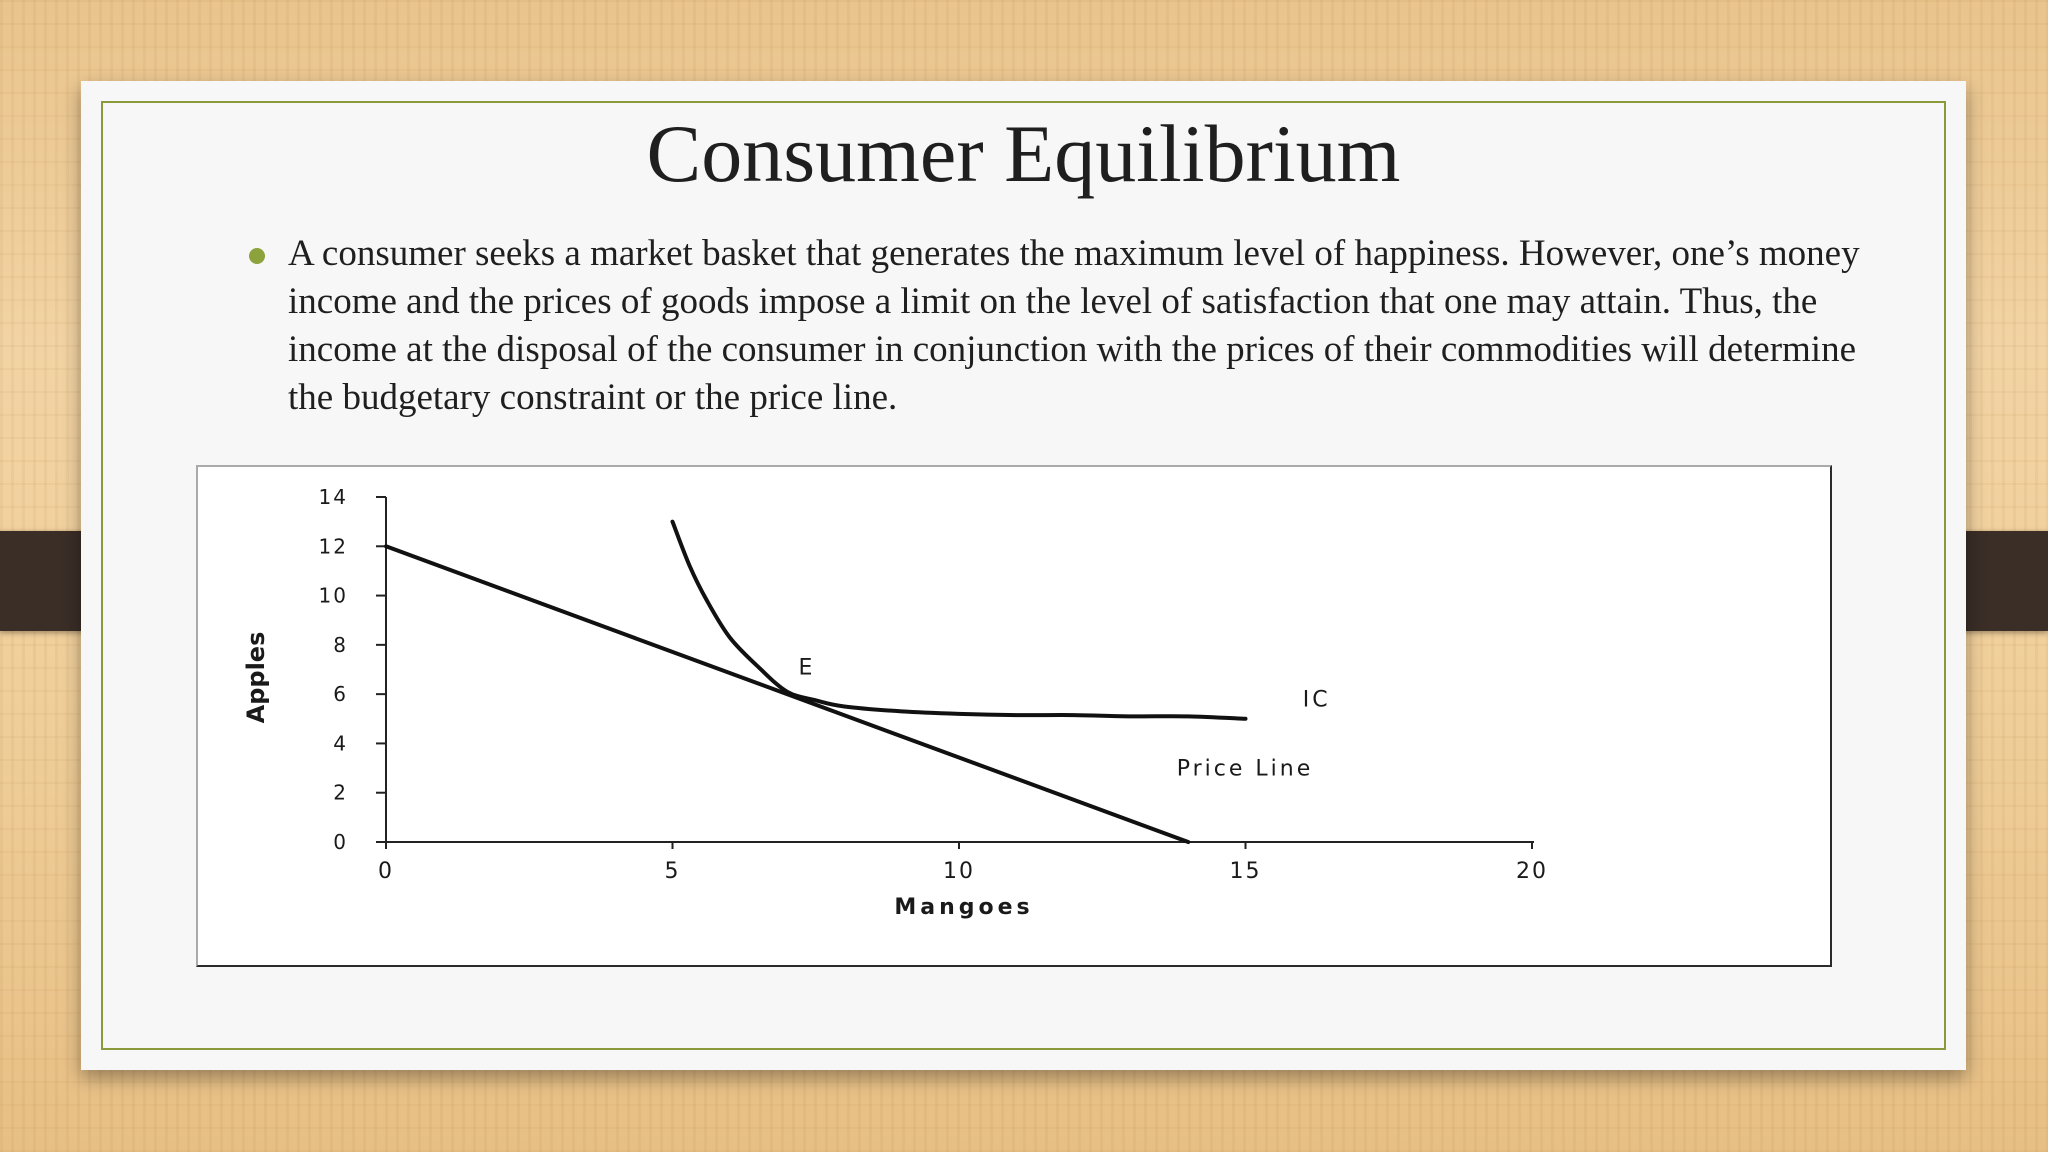  I want to click on annotation-price-line: Price Line, so click(1245, 768).